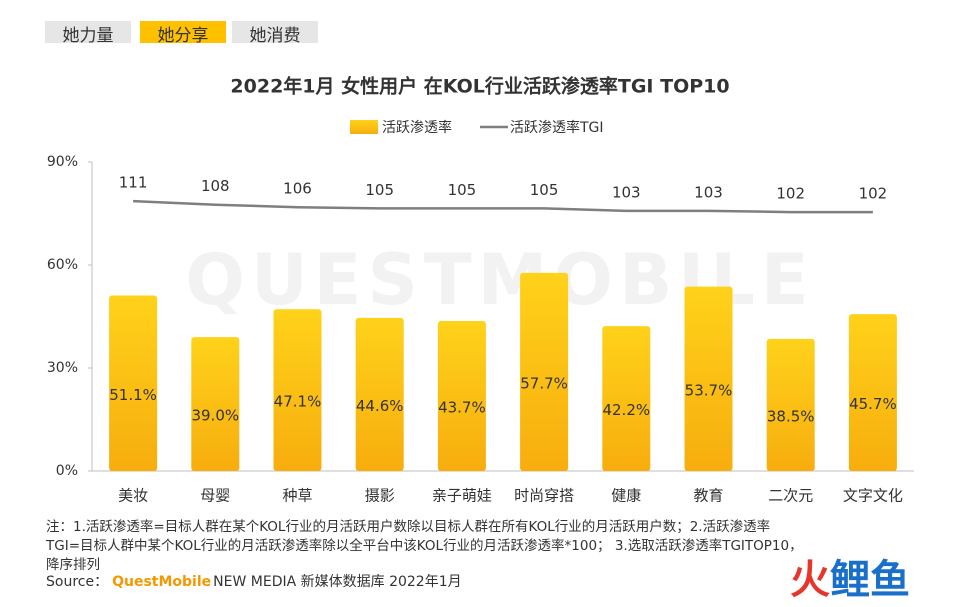 This screenshot has width=960, height=607. What do you see at coordinates (557, 127) in the screenshot?
I see `legend-label: 活跃渗透率TGI` at bounding box center [557, 127].